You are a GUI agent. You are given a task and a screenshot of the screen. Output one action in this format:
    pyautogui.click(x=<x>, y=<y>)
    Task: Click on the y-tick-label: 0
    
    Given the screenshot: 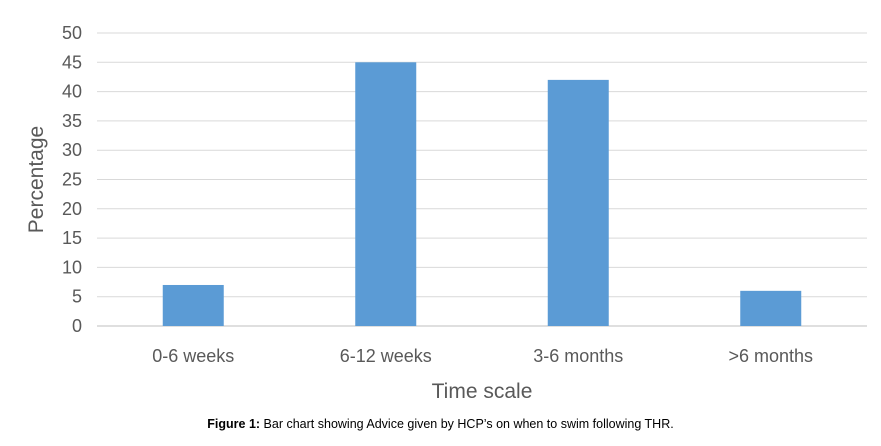 What is the action you would take?
    pyautogui.click(x=77, y=326)
    